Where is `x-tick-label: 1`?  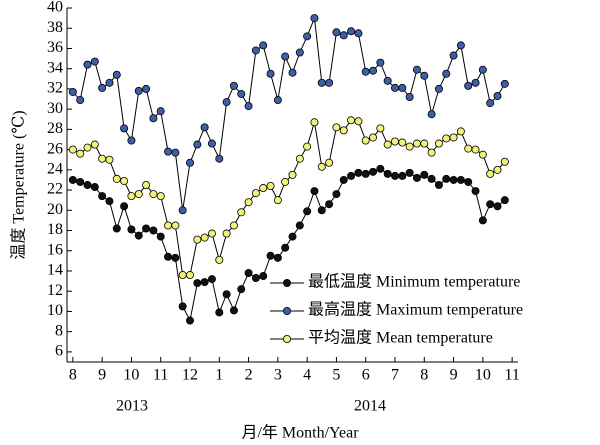 x-tick-label: 1 is located at coordinates (219, 375).